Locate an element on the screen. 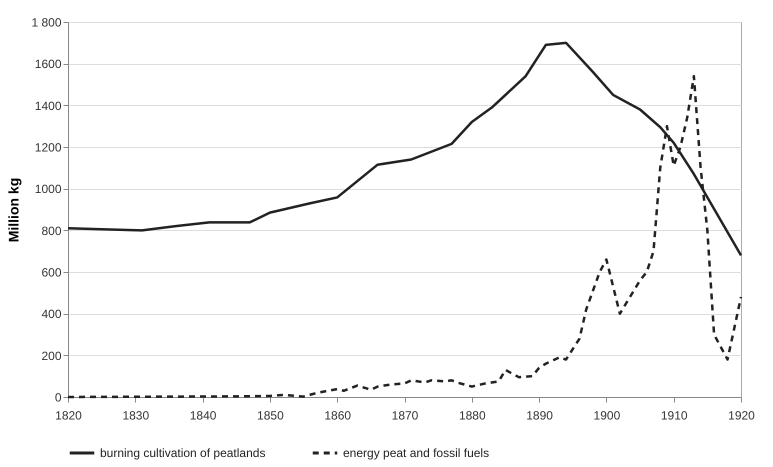 Image resolution: width=773 pixels, height=467 pixels. y-tick-label: 1000 is located at coordinates (48, 189).